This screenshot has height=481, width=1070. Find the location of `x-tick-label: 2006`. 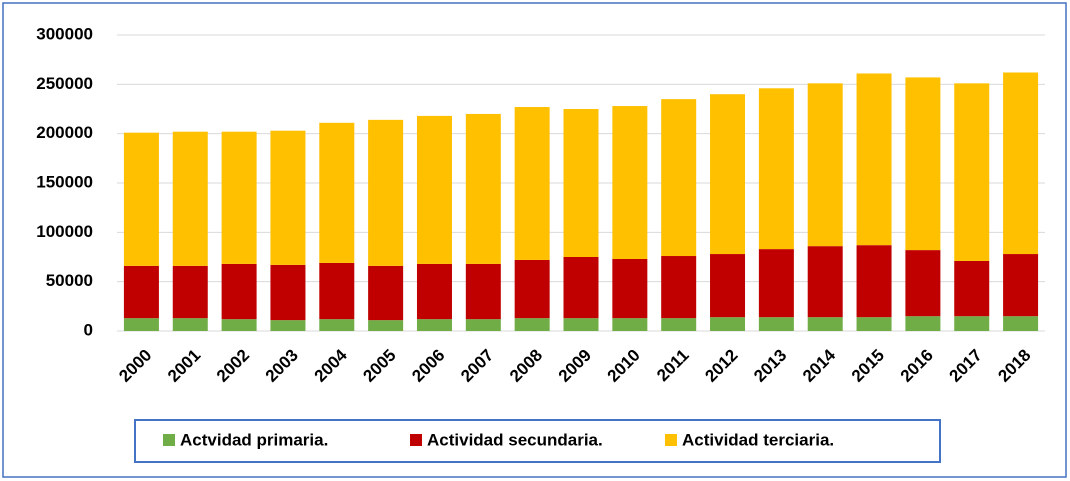

x-tick-label: 2006 is located at coordinates (428, 366).